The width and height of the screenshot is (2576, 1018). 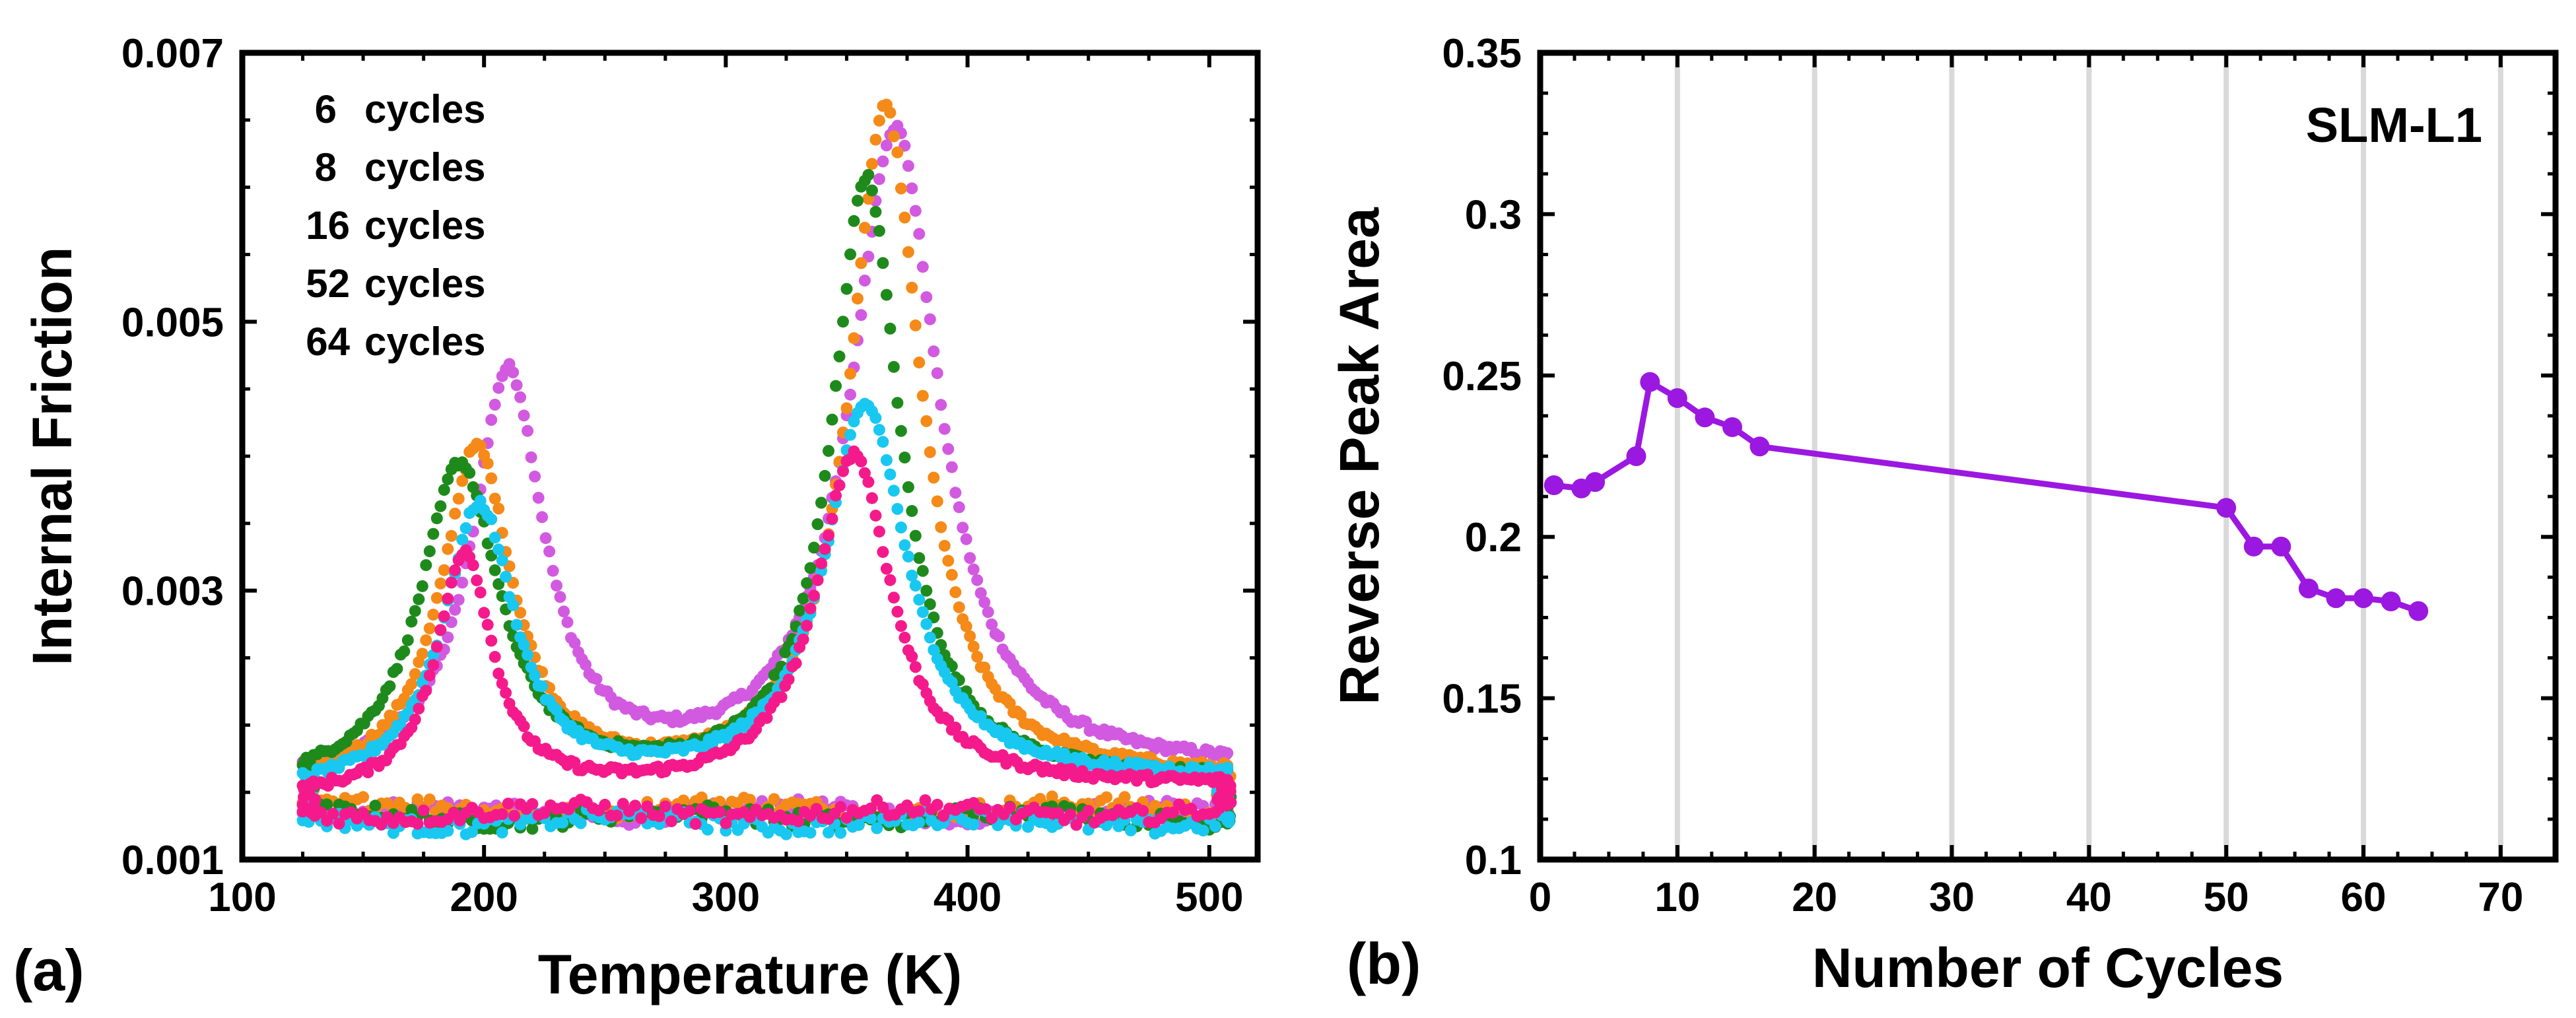 I want to click on series-annotation-b: SLM-L1, so click(x=2394, y=125).